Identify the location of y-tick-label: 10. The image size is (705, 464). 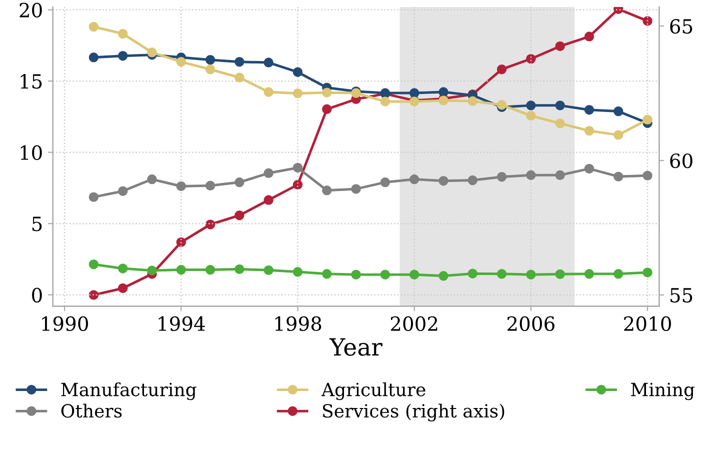
(31, 152).